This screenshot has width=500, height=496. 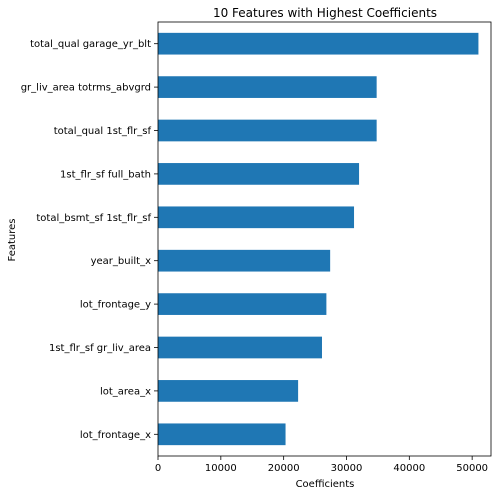 What do you see at coordinates (12, 240) in the screenshot?
I see `y-axis-label: Features` at bounding box center [12, 240].